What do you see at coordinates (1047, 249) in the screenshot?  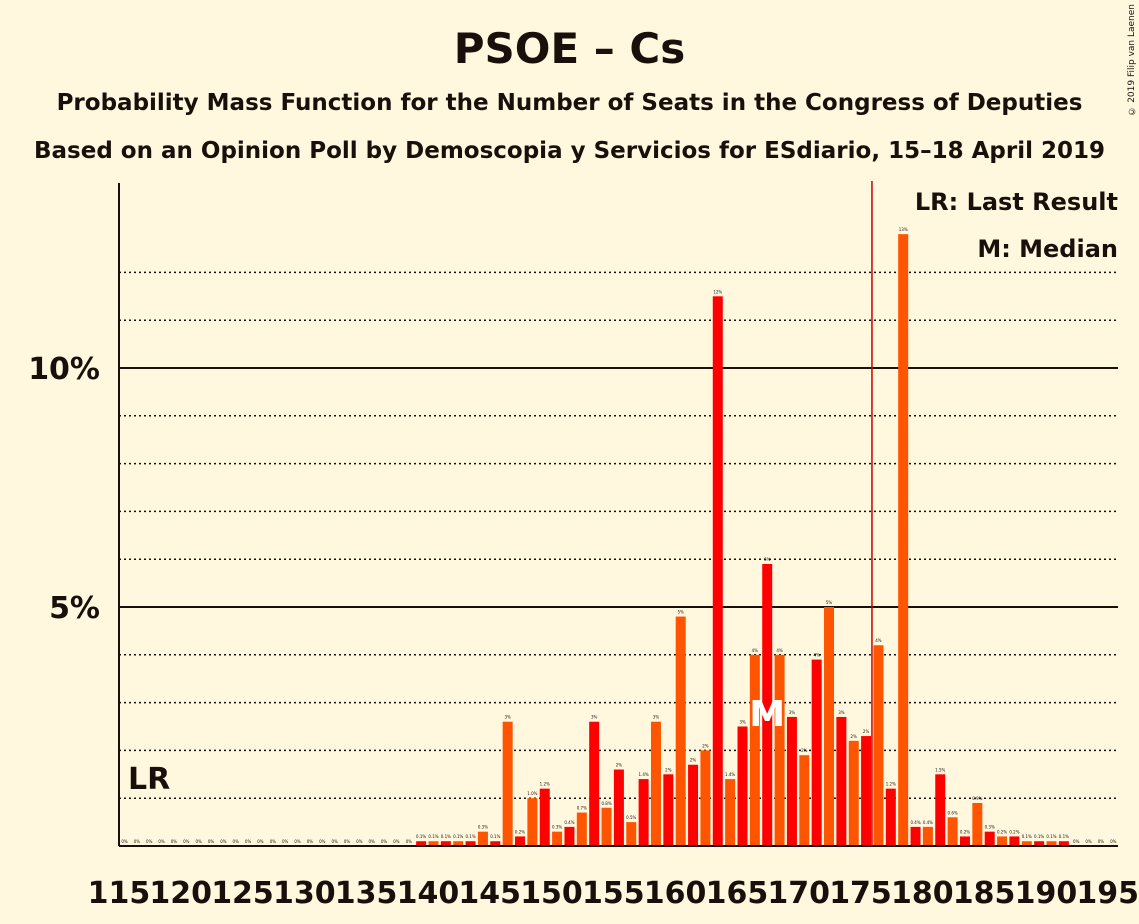 I see `legend-median: M: Median` at bounding box center [1047, 249].